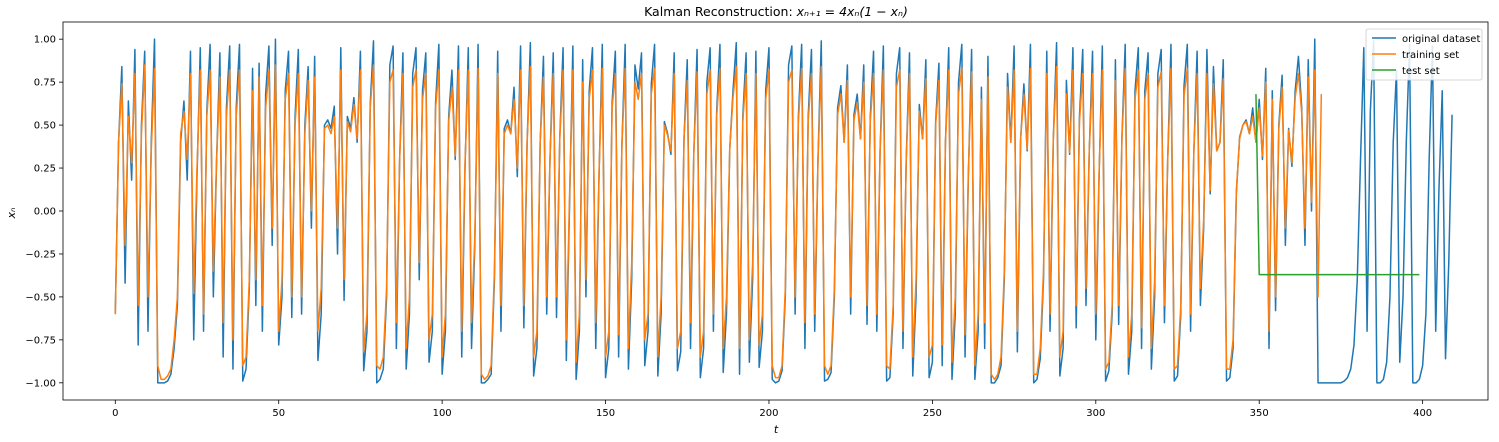 The image size is (1499, 442). Describe the element at coordinates (45, 83) in the screenshot. I see `y-tick-label: 0.75` at that location.